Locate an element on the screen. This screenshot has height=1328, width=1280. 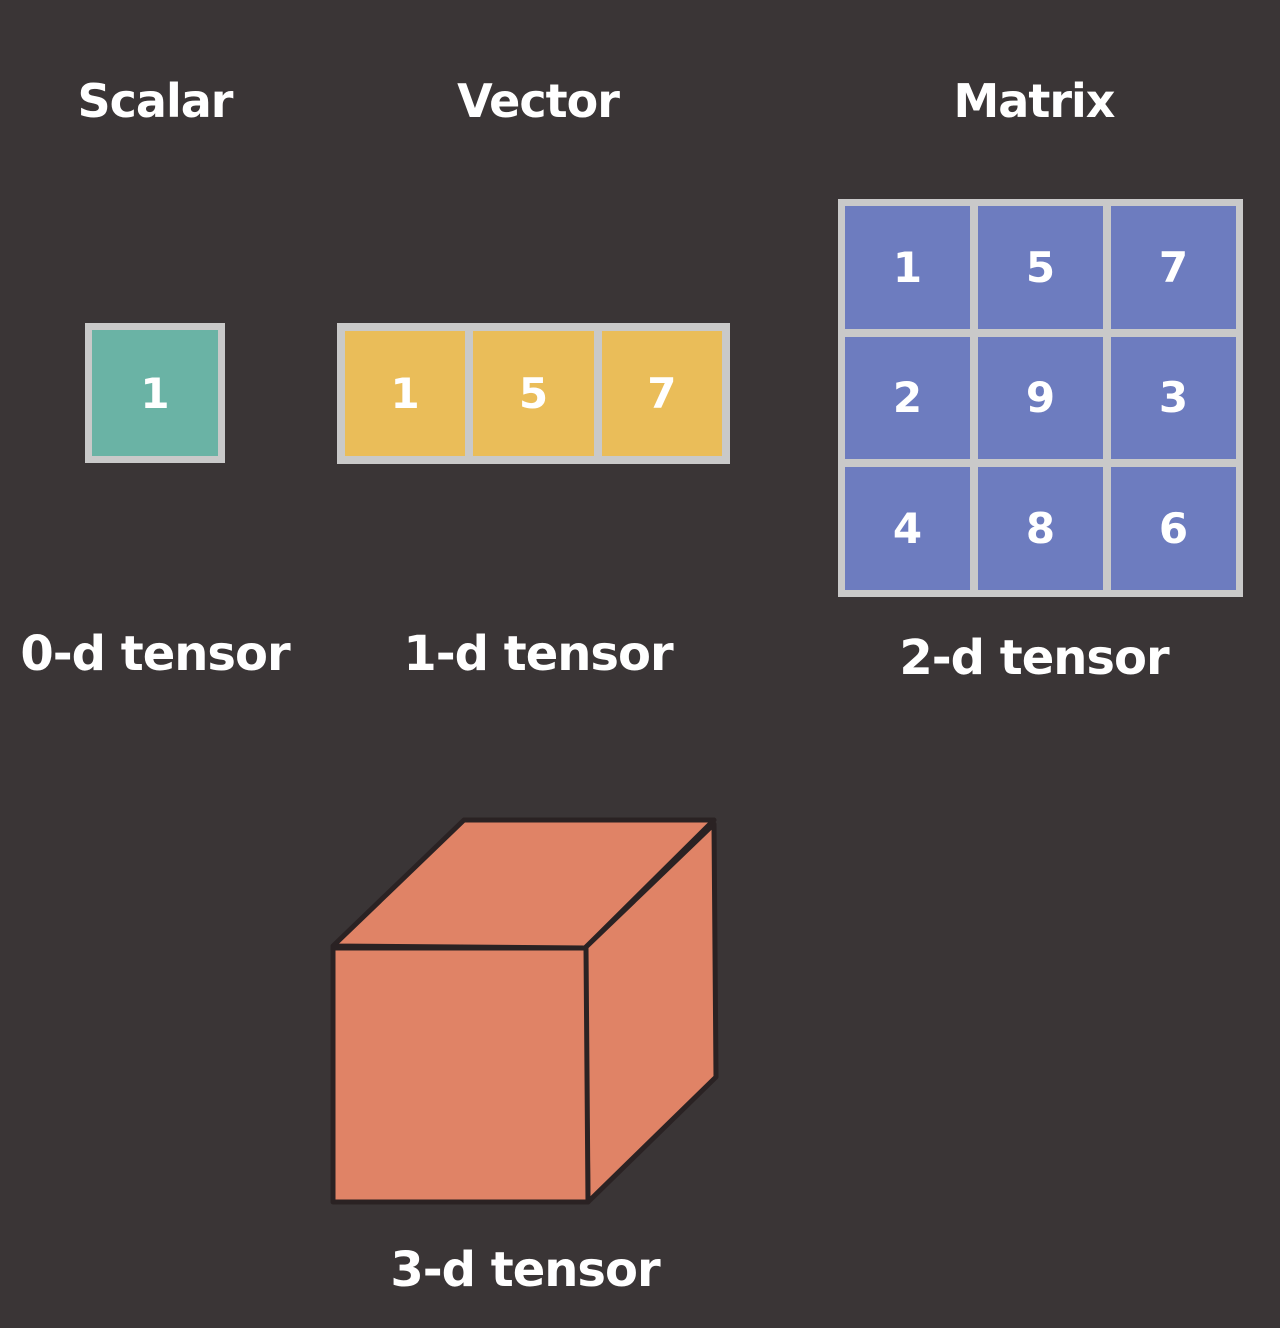
matrix-cell: 3 is located at coordinates (1173, 398).